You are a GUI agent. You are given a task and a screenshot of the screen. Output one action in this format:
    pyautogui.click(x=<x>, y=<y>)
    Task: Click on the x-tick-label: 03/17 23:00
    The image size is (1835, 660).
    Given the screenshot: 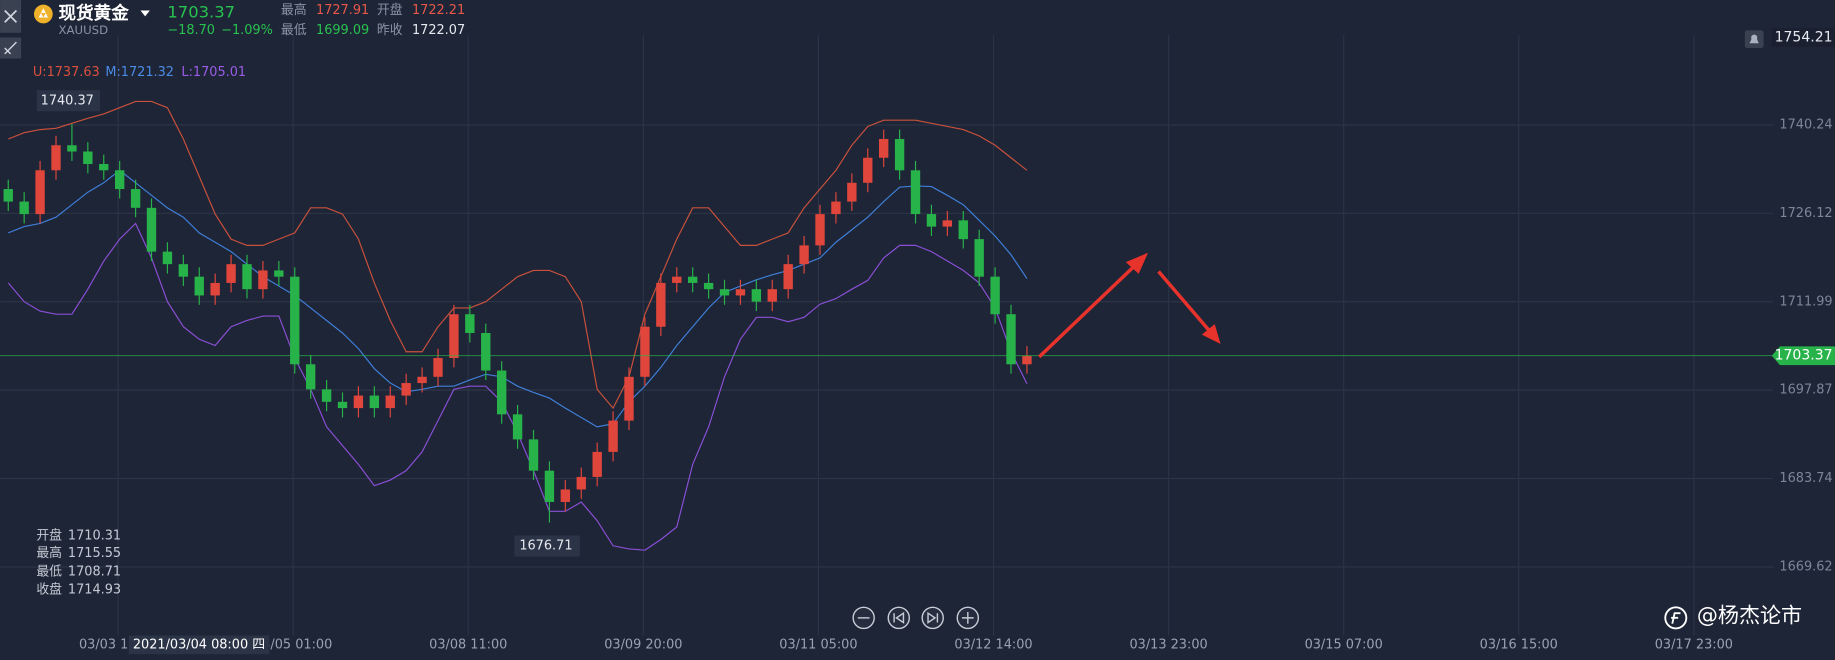 What is the action you would take?
    pyautogui.click(x=1694, y=644)
    